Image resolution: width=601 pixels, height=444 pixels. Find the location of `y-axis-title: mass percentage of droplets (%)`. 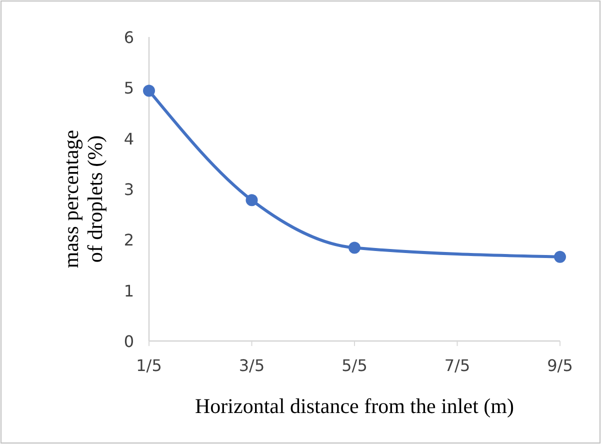

y-axis-title: mass percentage of droplets (%) is located at coordinates (83, 199).